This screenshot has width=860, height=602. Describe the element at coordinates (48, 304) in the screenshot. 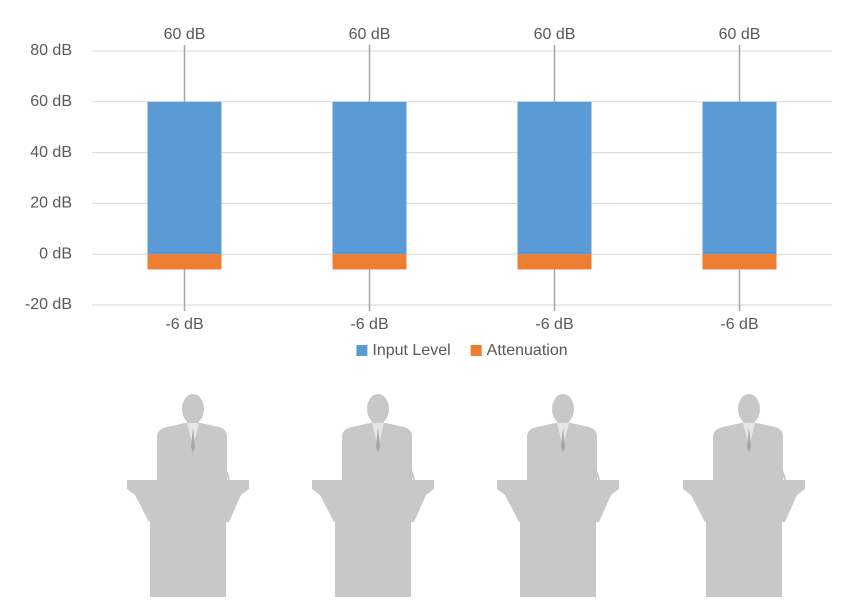

I see `y-tick-label: -20 dB` at that location.